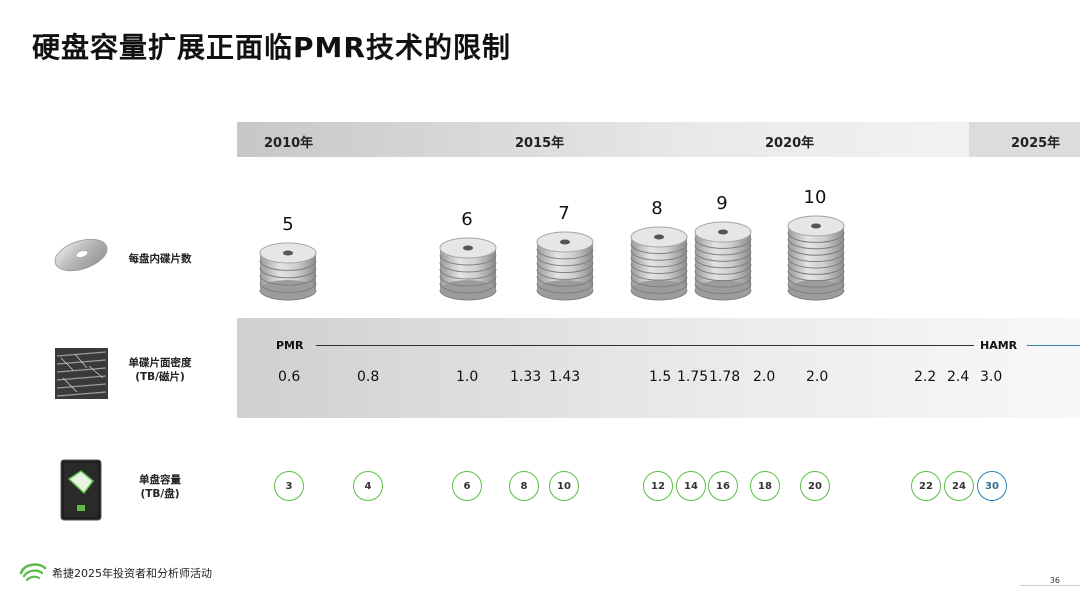  I want to click on density-value: 1.0, so click(467, 377).